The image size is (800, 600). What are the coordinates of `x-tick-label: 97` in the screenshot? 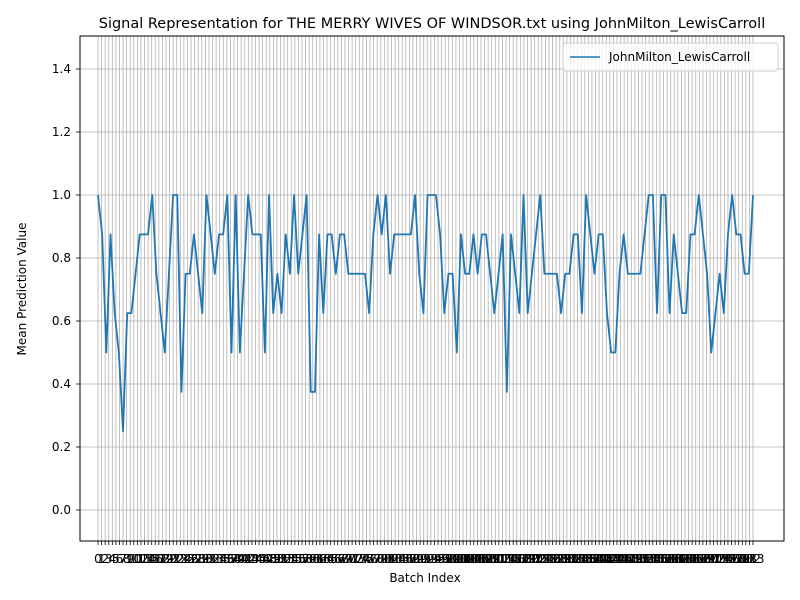 It's located at (445, 559).